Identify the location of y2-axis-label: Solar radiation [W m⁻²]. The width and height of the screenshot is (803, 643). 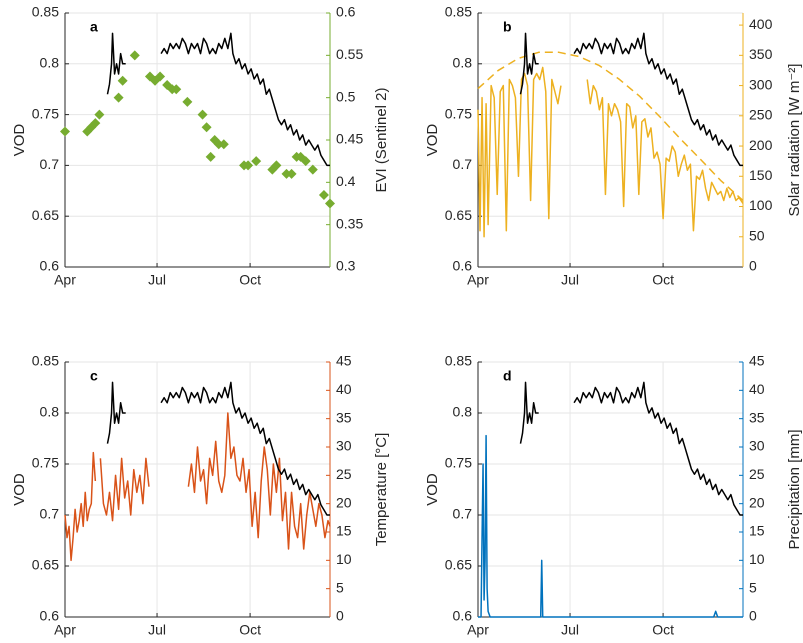
(794, 140).